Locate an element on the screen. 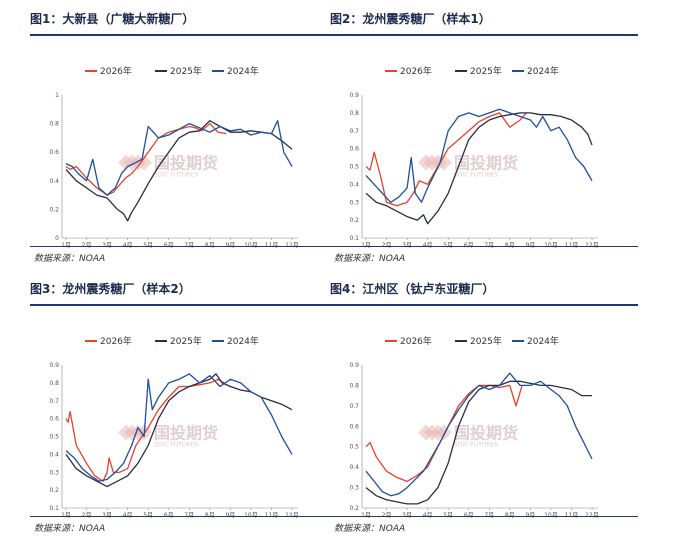  chart-title: 图3：龙州震秀糖厂（样本2） is located at coordinates (110, 289).